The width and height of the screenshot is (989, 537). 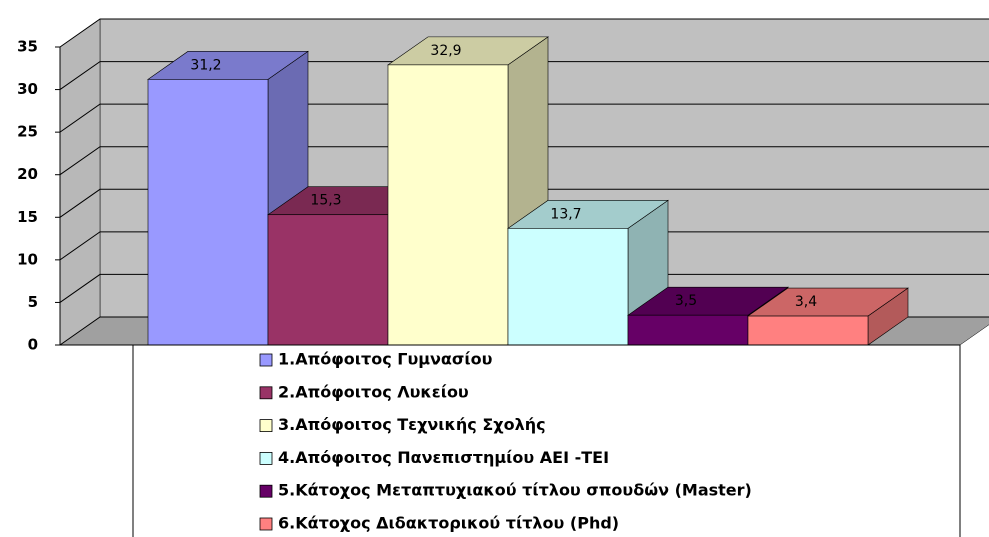 I want to click on side-wall, so click(x=80, y=182).